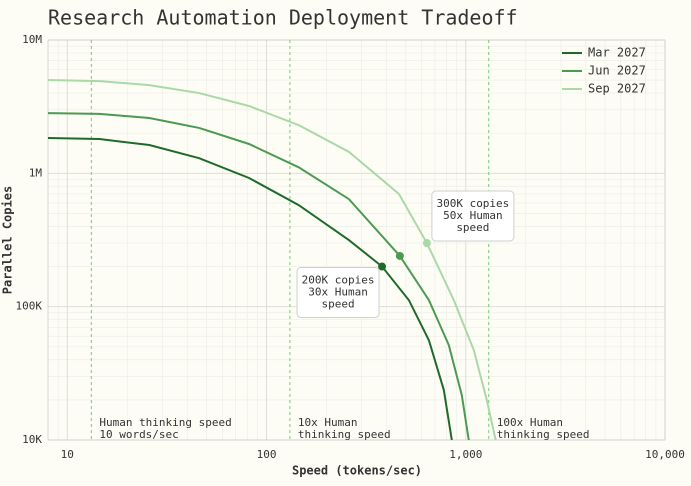  Describe the element at coordinates (32, 439) in the screenshot. I see `y-tick-label: 10K` at that location.